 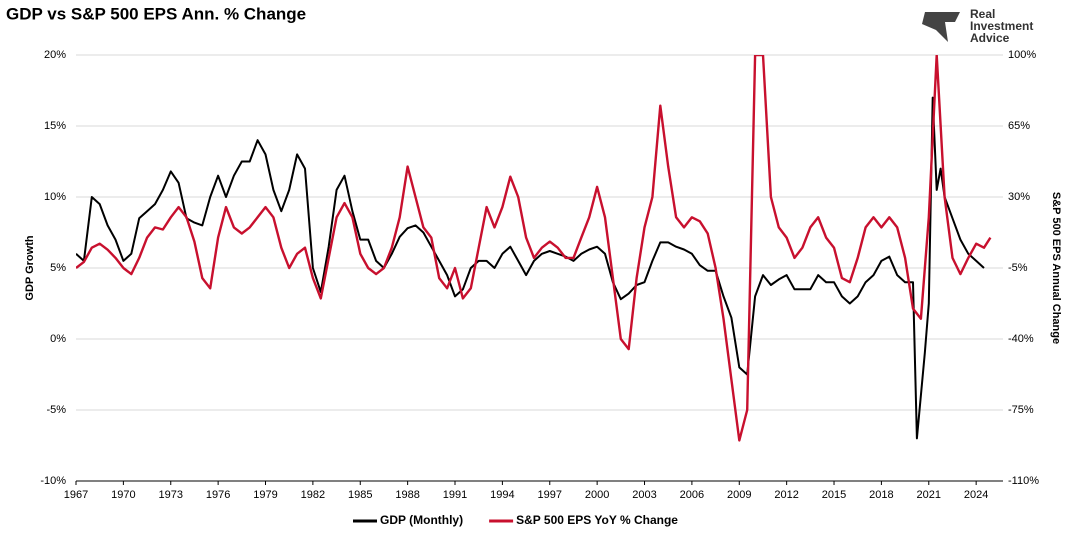 I want to click on legend-label: GDP (Monthly), so click(x=421, y=520).